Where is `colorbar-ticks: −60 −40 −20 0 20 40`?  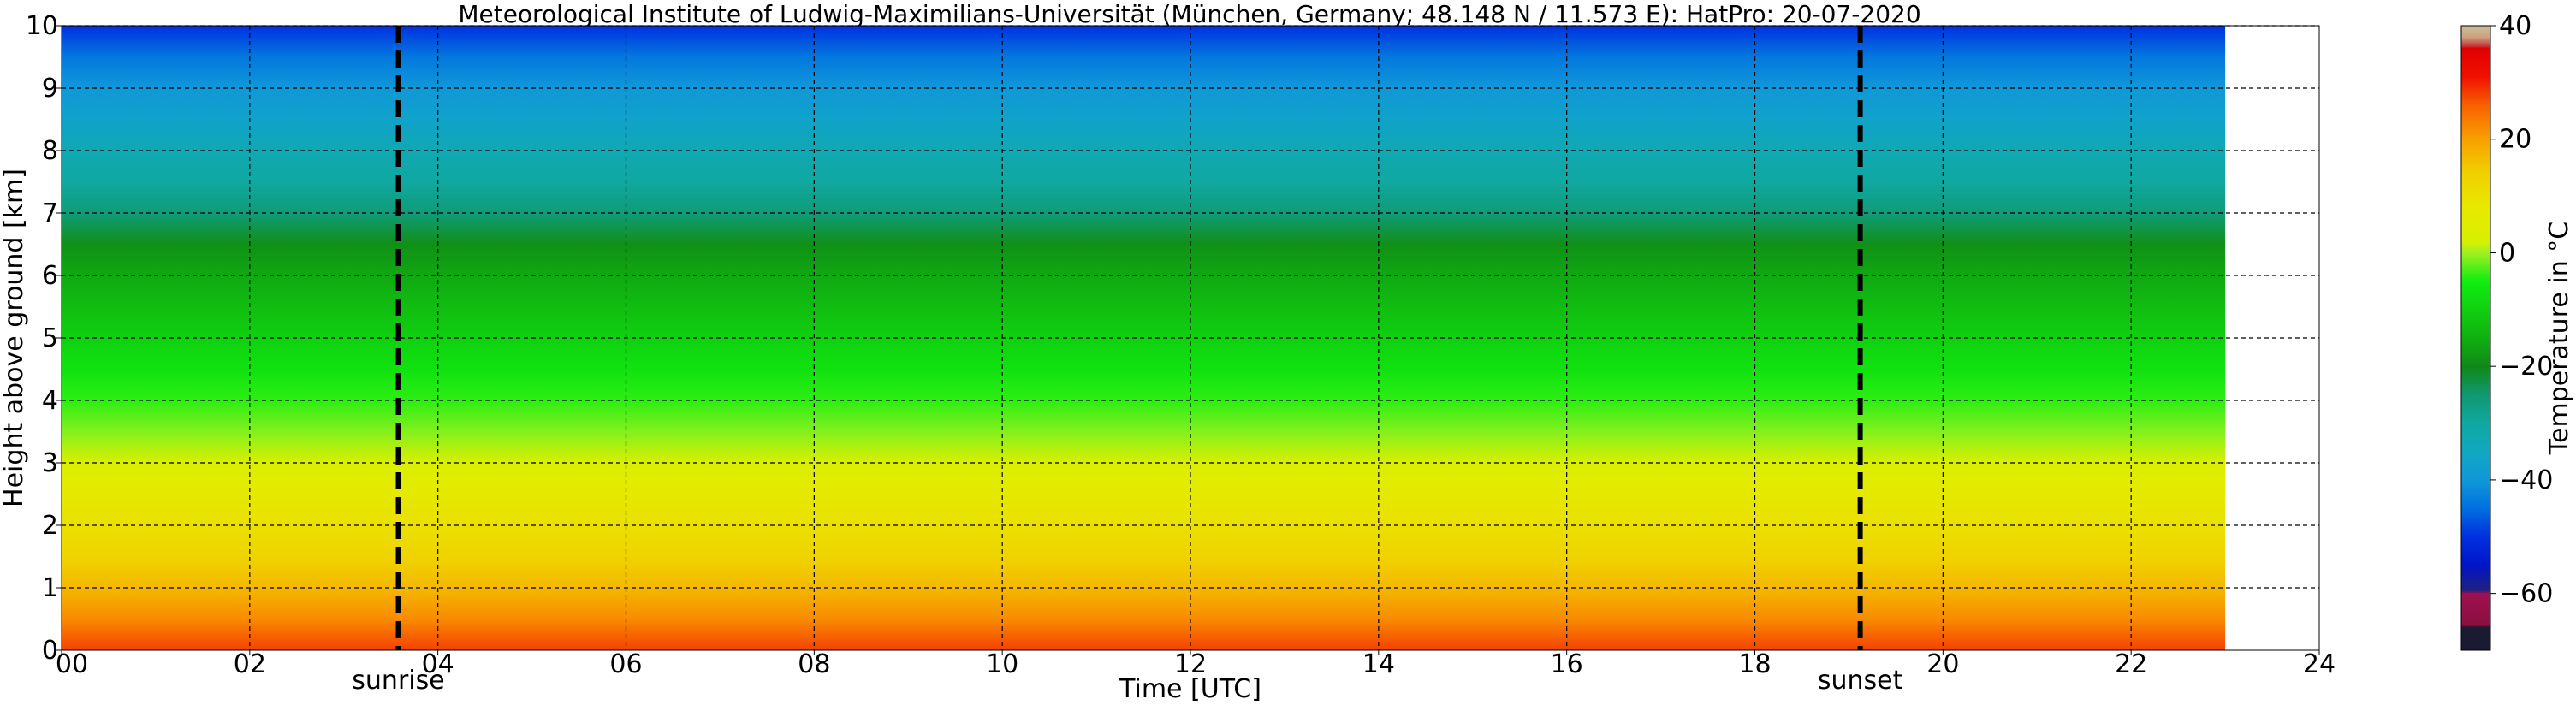 colorbar-ticks: −60 −40 −20 0 20 40 is located at coordinates (2521, 310).